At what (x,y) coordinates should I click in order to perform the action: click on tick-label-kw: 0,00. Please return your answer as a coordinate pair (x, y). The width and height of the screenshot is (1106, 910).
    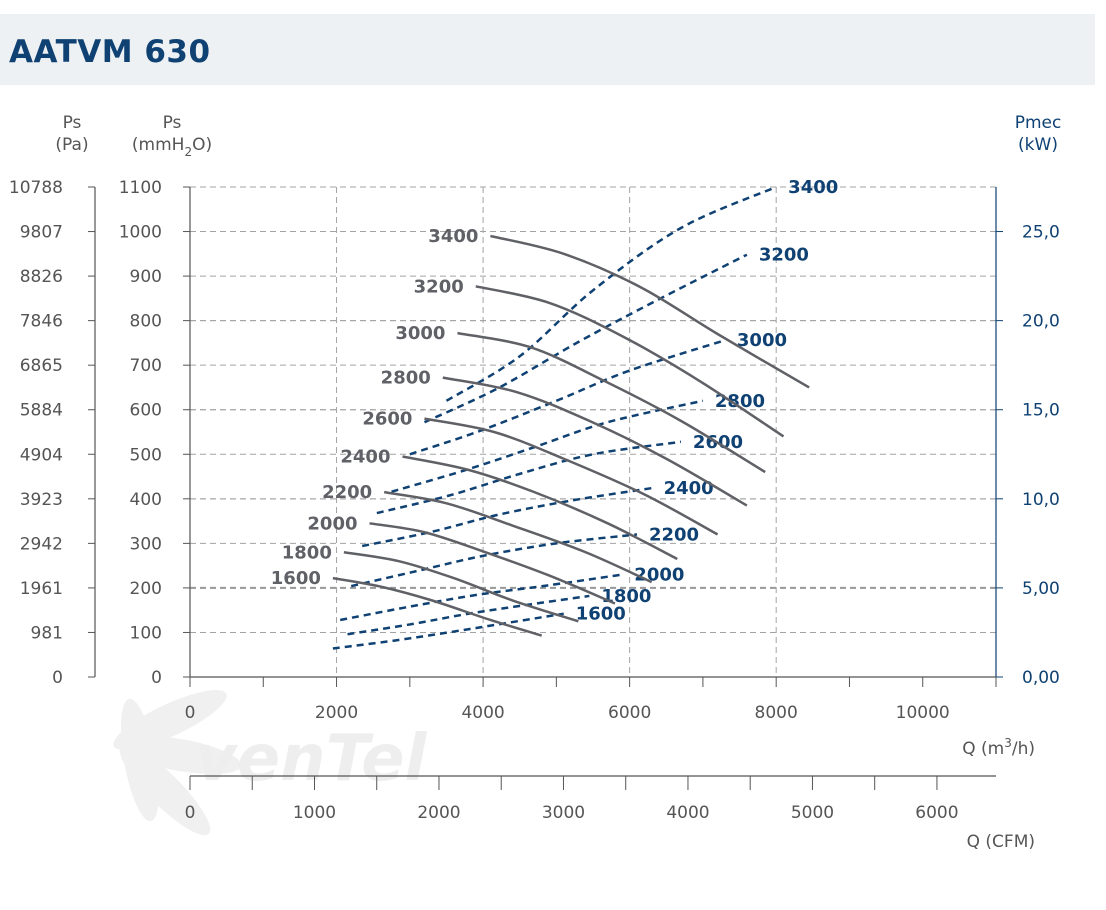
    Looking at the image, I should click on (1041, 678).